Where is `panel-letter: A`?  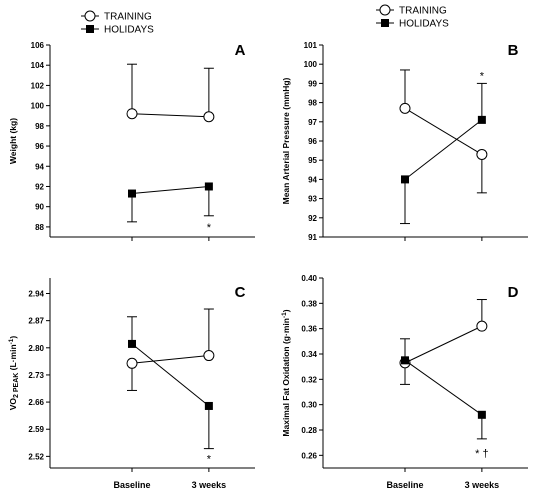 panel-letter: A is located at coordinates (240, 50).